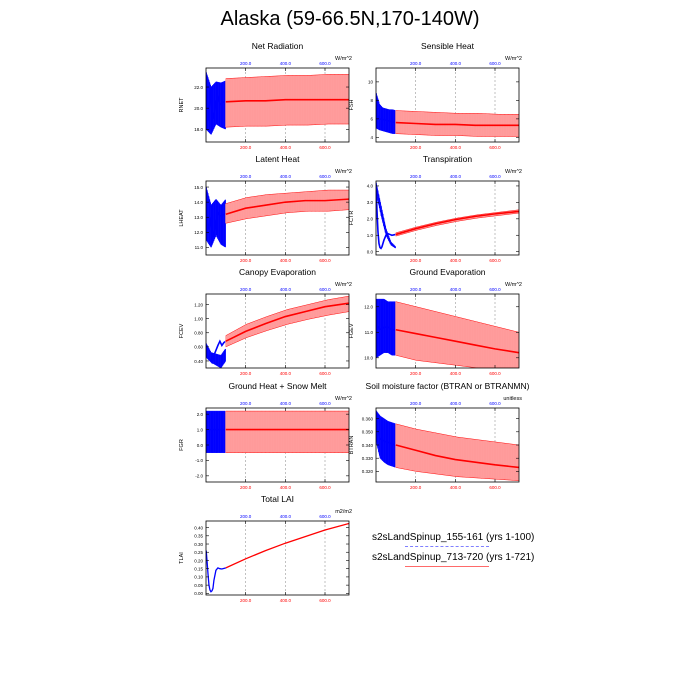 The height and width of the screenshot is (700, 700). What do you see at coordinates (352, 445) in the screenshot?
I see `y-axis-label: BTRAN` at bounding box center [352, 445].